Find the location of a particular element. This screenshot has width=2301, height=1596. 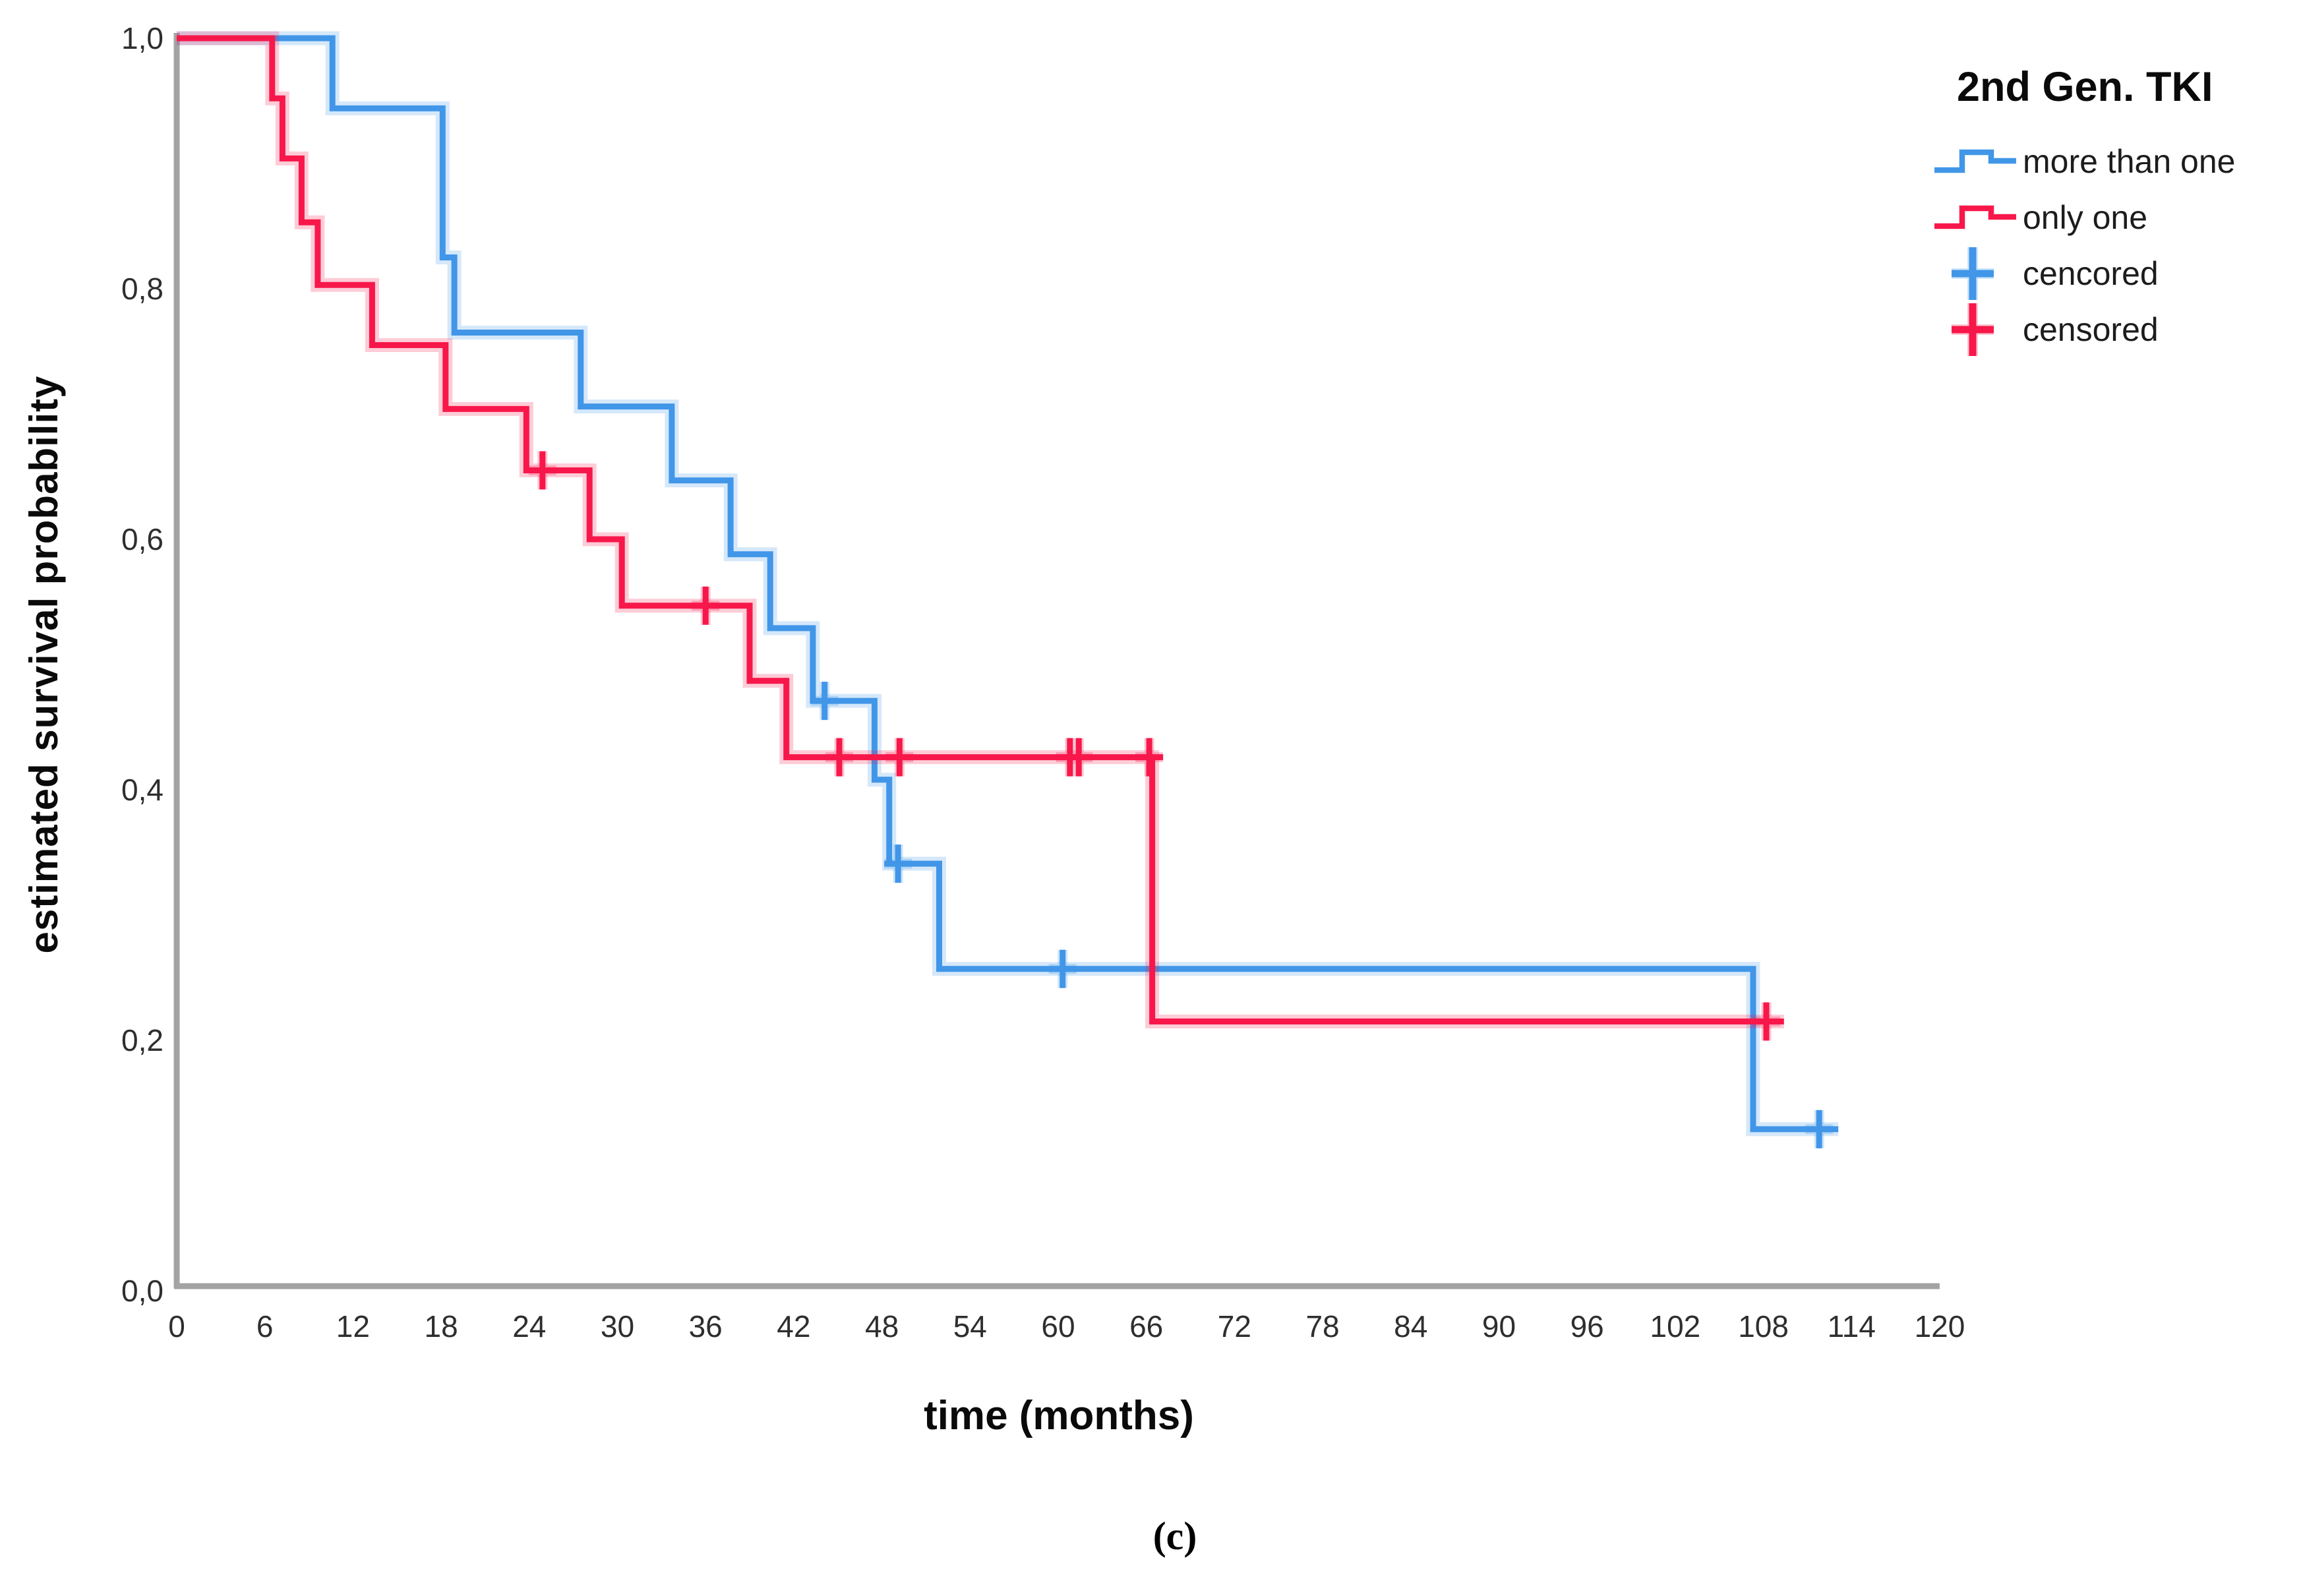

x-tick-label: 42 is located at coordinates (794, 1327).